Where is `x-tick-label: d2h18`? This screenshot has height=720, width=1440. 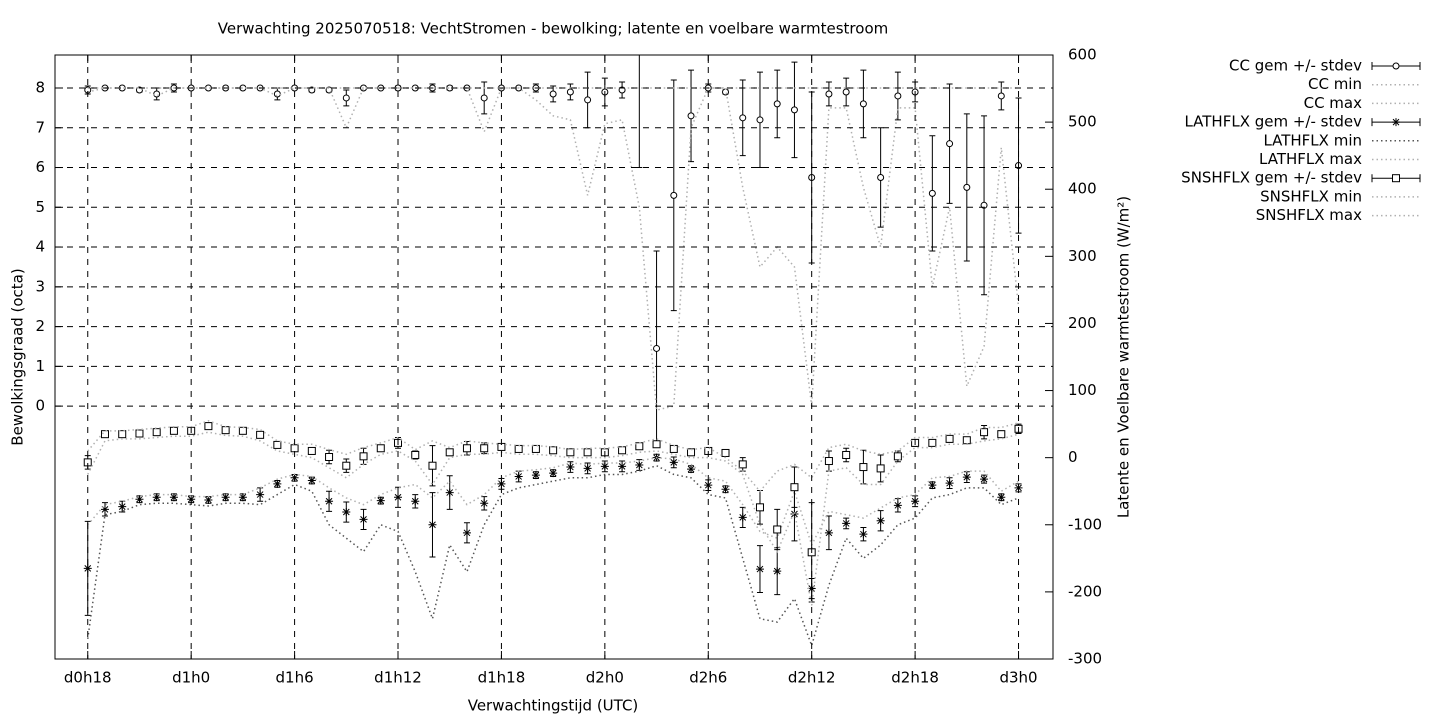
x-tick-label: d2h18 is located at coordinates (915, 678).